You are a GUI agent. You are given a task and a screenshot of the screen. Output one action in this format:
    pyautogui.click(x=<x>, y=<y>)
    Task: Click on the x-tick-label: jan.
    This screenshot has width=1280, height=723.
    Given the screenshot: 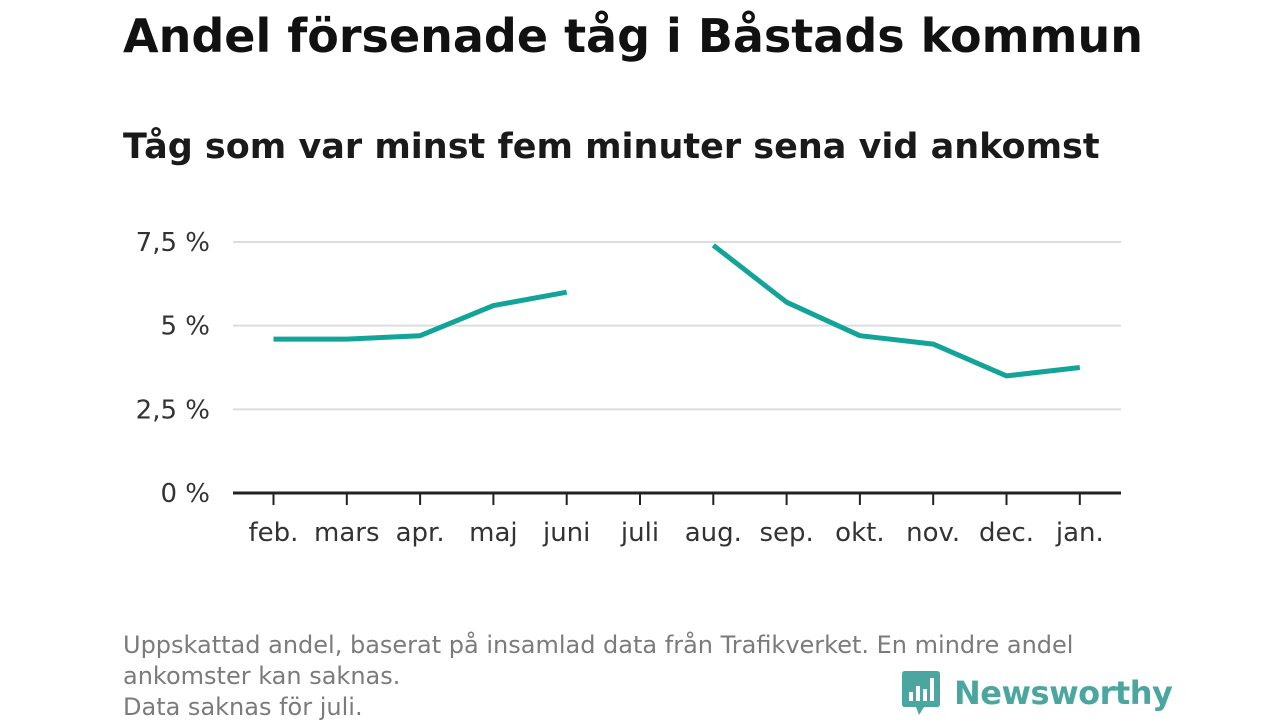 What is the action you would take?
    pyautogui.click(x=1079, y=533)
    